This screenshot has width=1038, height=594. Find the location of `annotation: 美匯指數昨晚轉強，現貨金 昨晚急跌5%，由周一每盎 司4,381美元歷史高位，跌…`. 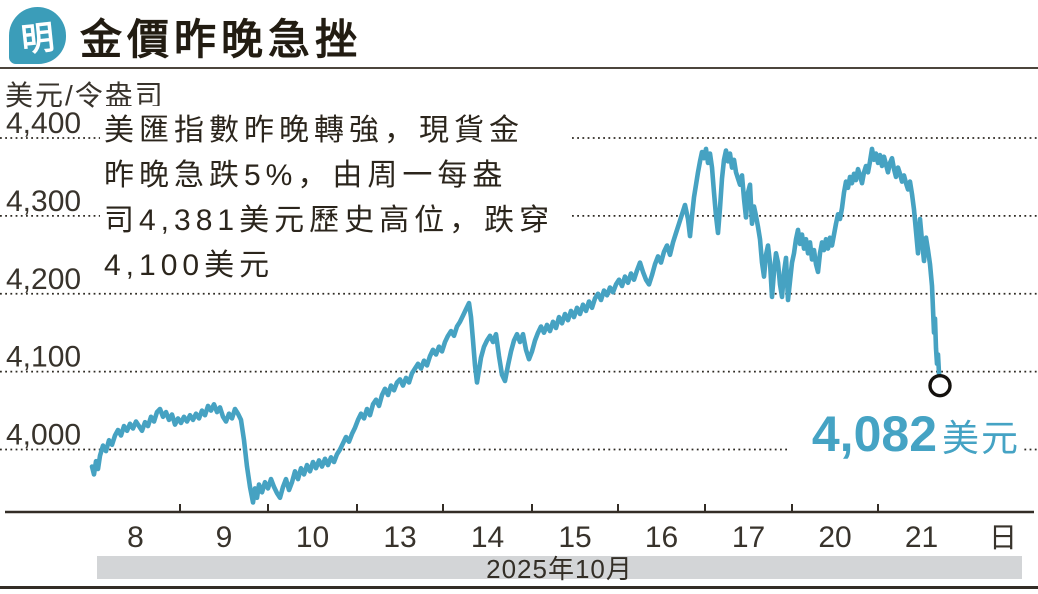

annotation: 美匯指數昨晚轉強，現貨金 昨晚急跌5%，由周一每盎 司4,381美元歷史高位，跌… is located at coordinates (335, 198).